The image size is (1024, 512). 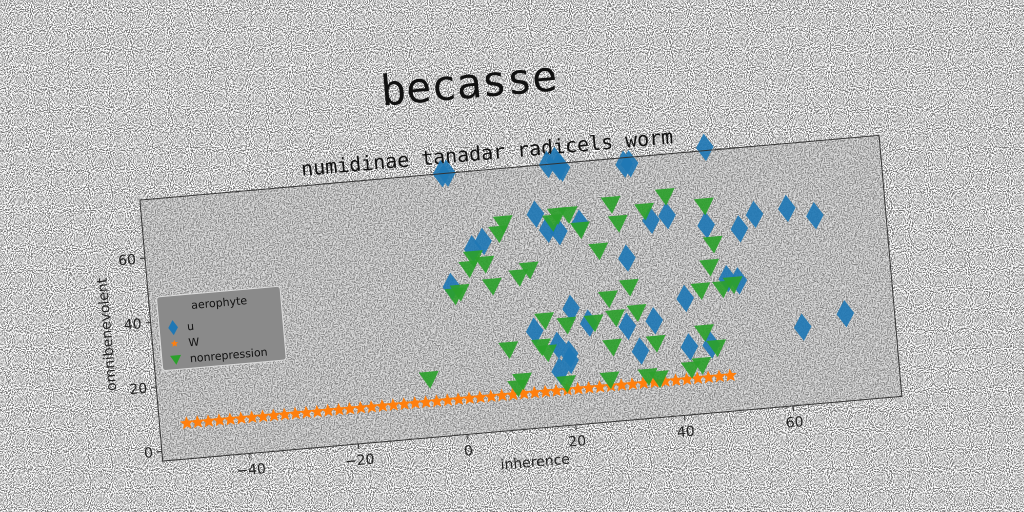 What do you see at coordinates (140, 357) in the screenshot?
I see `y-axis-ticks: 0 20 40 60` at bounding box center [140, 357].